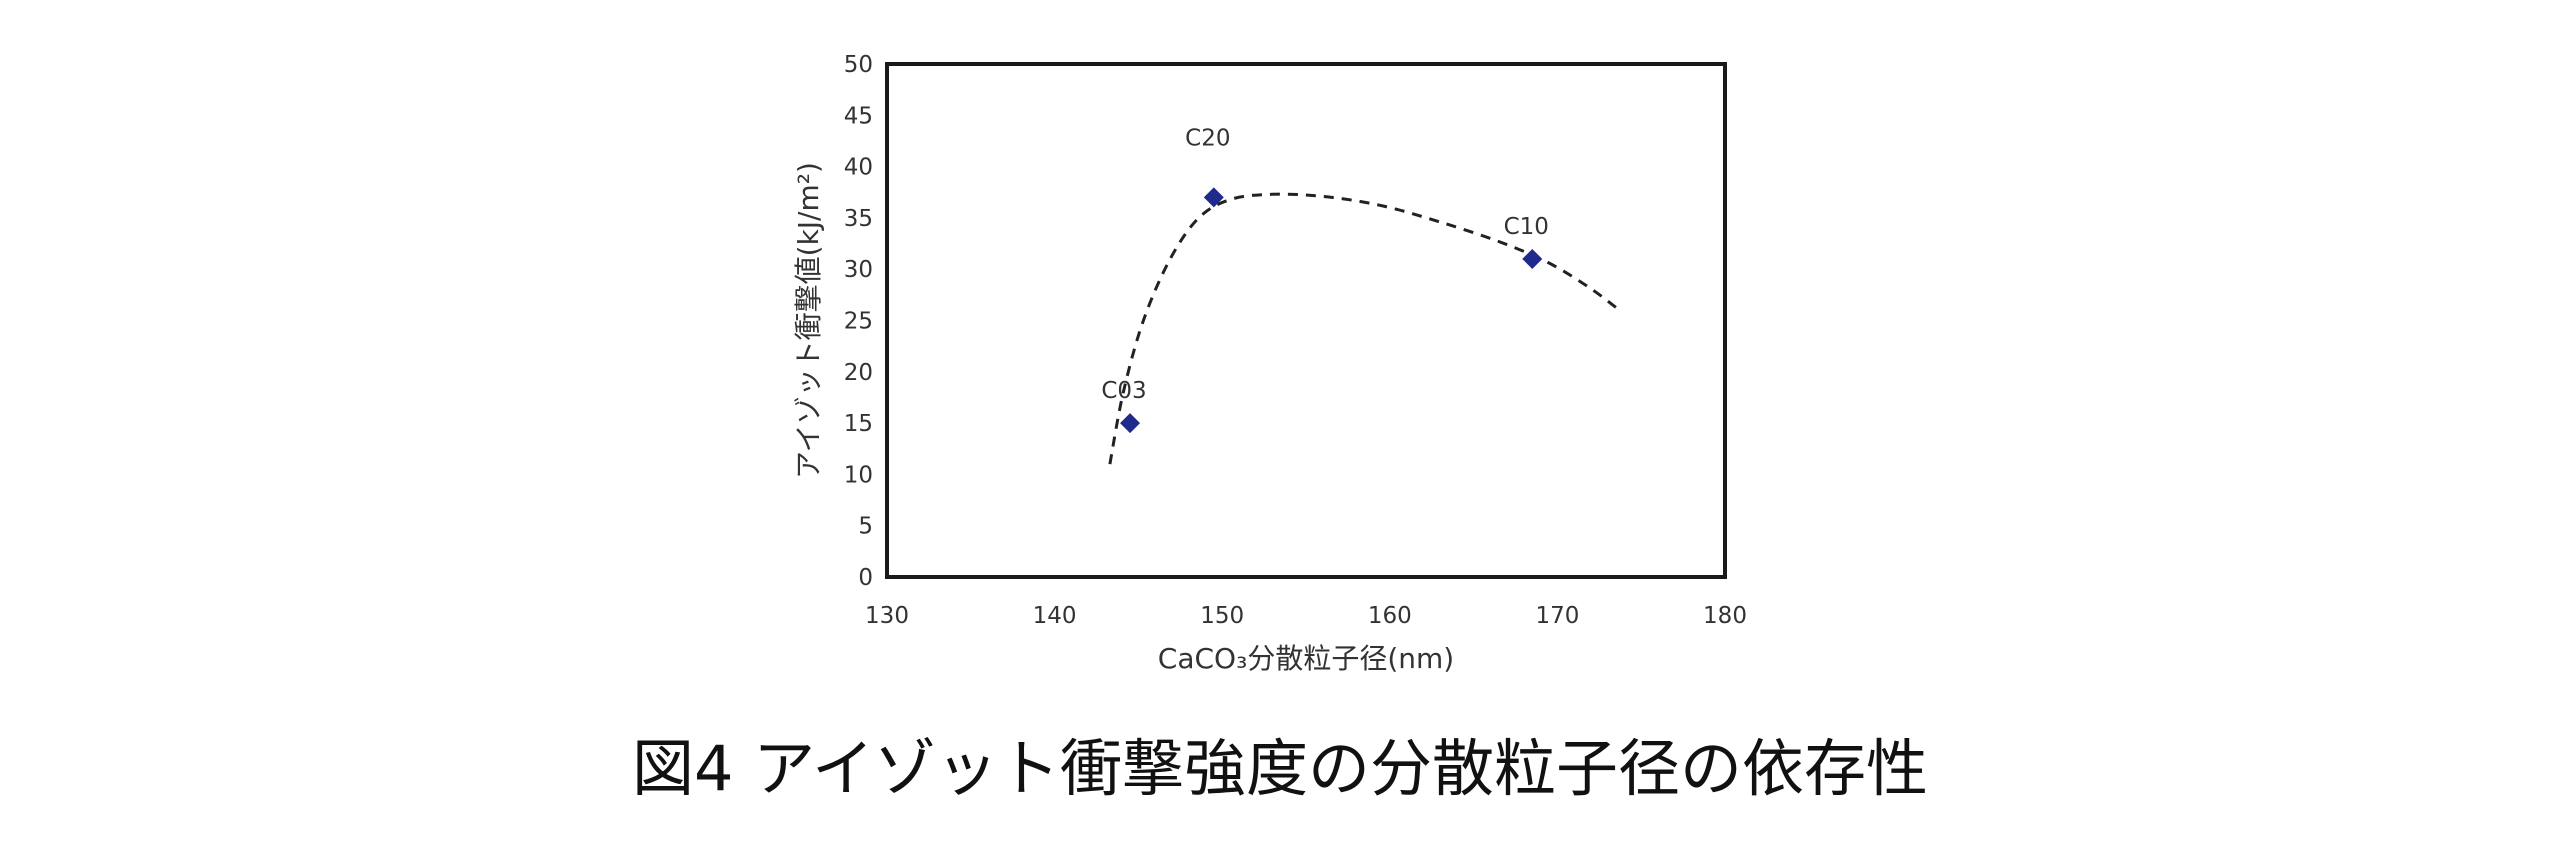  Describe the element at coordinates (858, 475) in the screenshot. I see `y-tick-label: 10` at that location.